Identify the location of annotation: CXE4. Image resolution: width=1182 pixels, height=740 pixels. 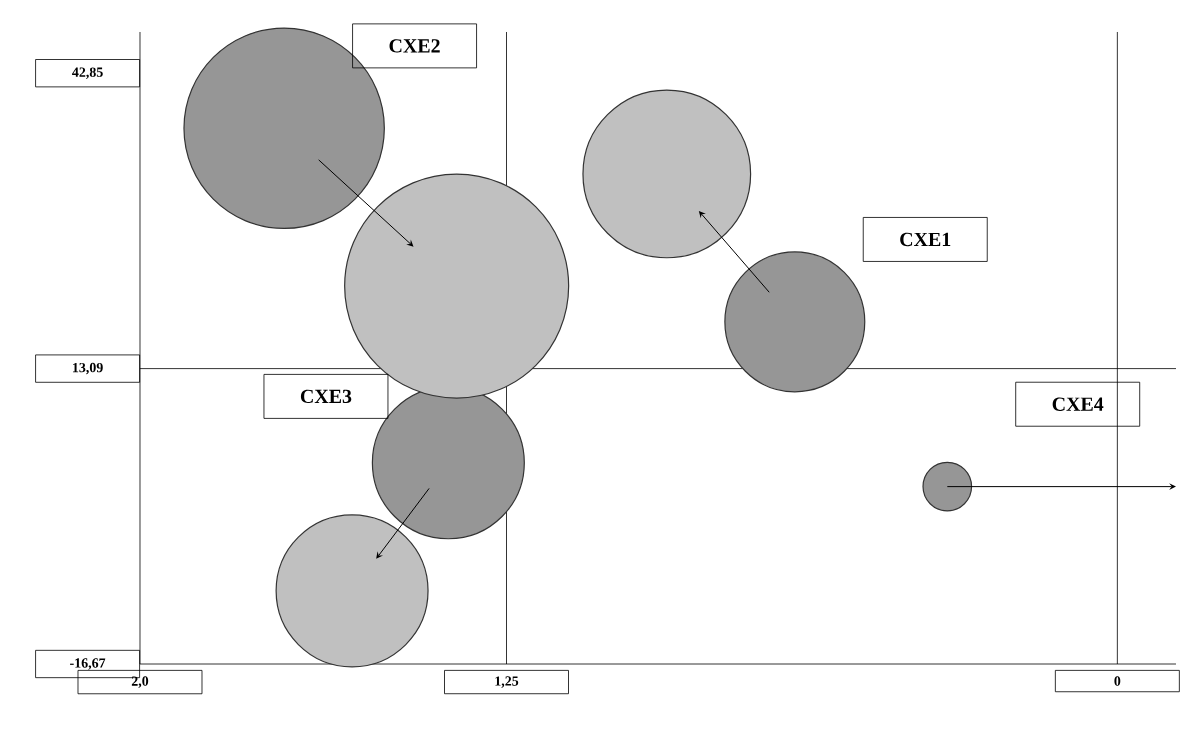
(1078, 404).